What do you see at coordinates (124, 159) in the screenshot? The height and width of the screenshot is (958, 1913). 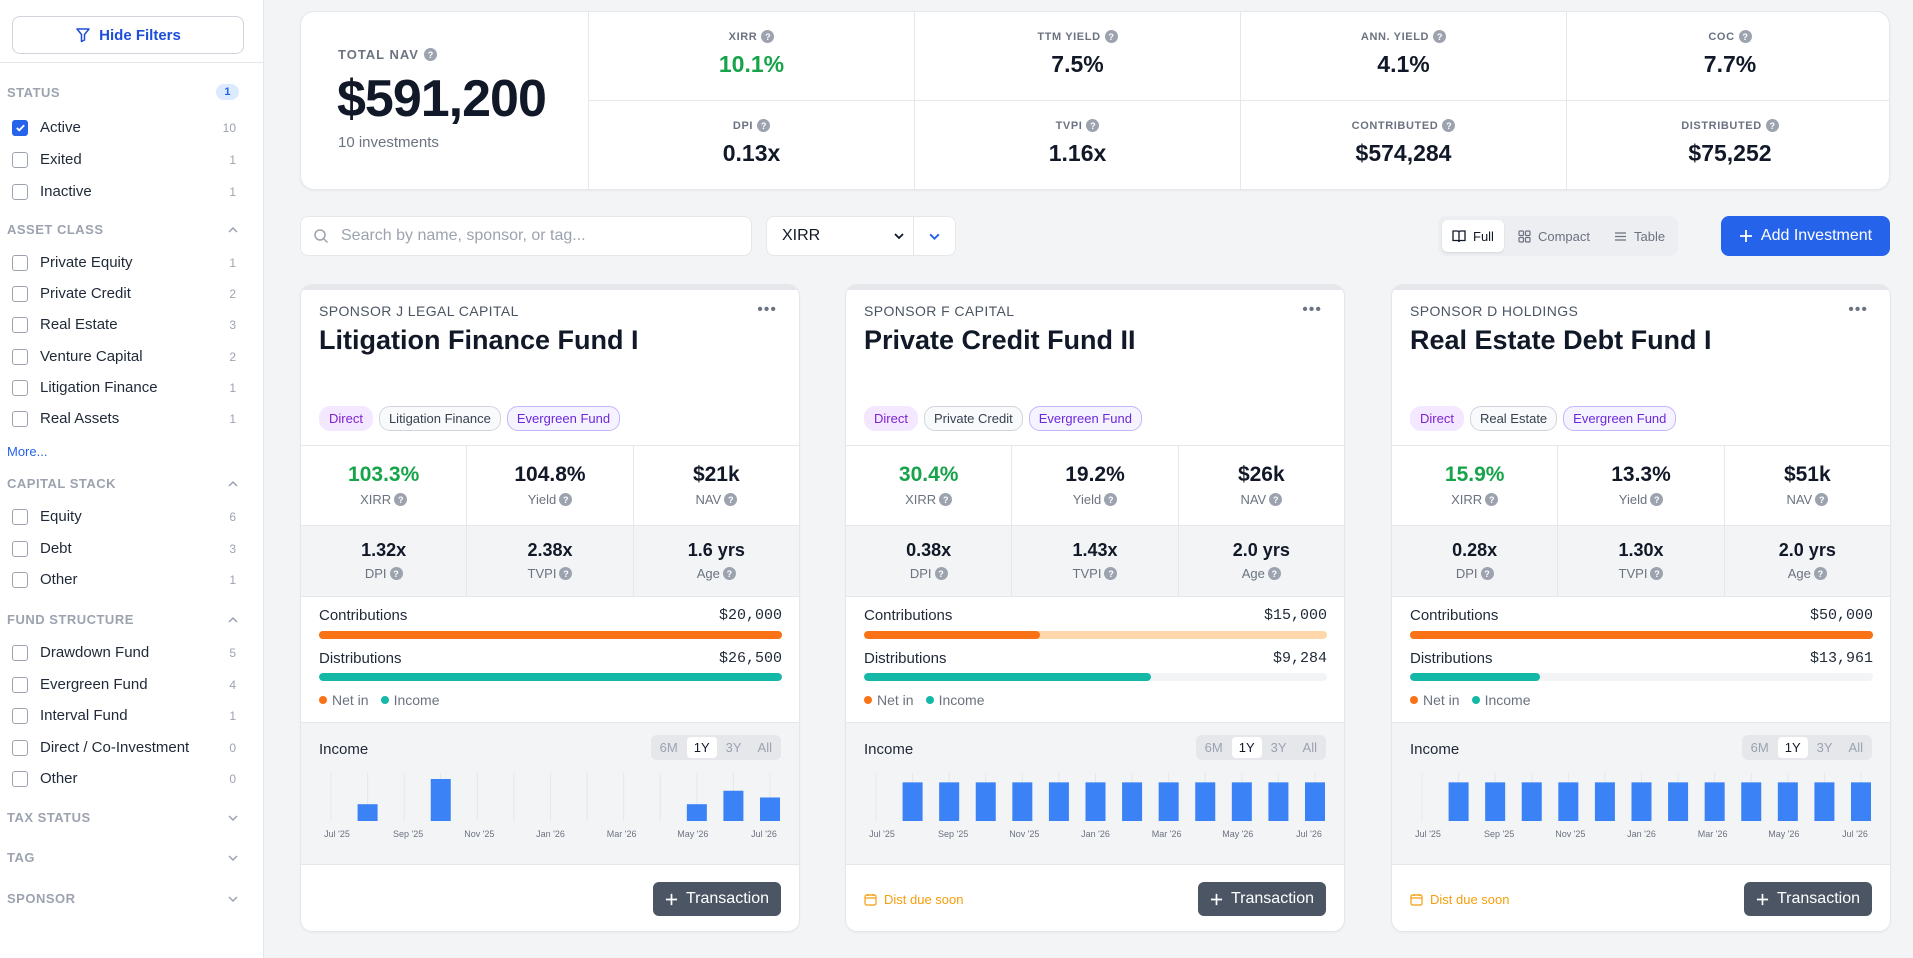 I see `filter-option-exited: Exited 1` at bounding box center [124, 159].